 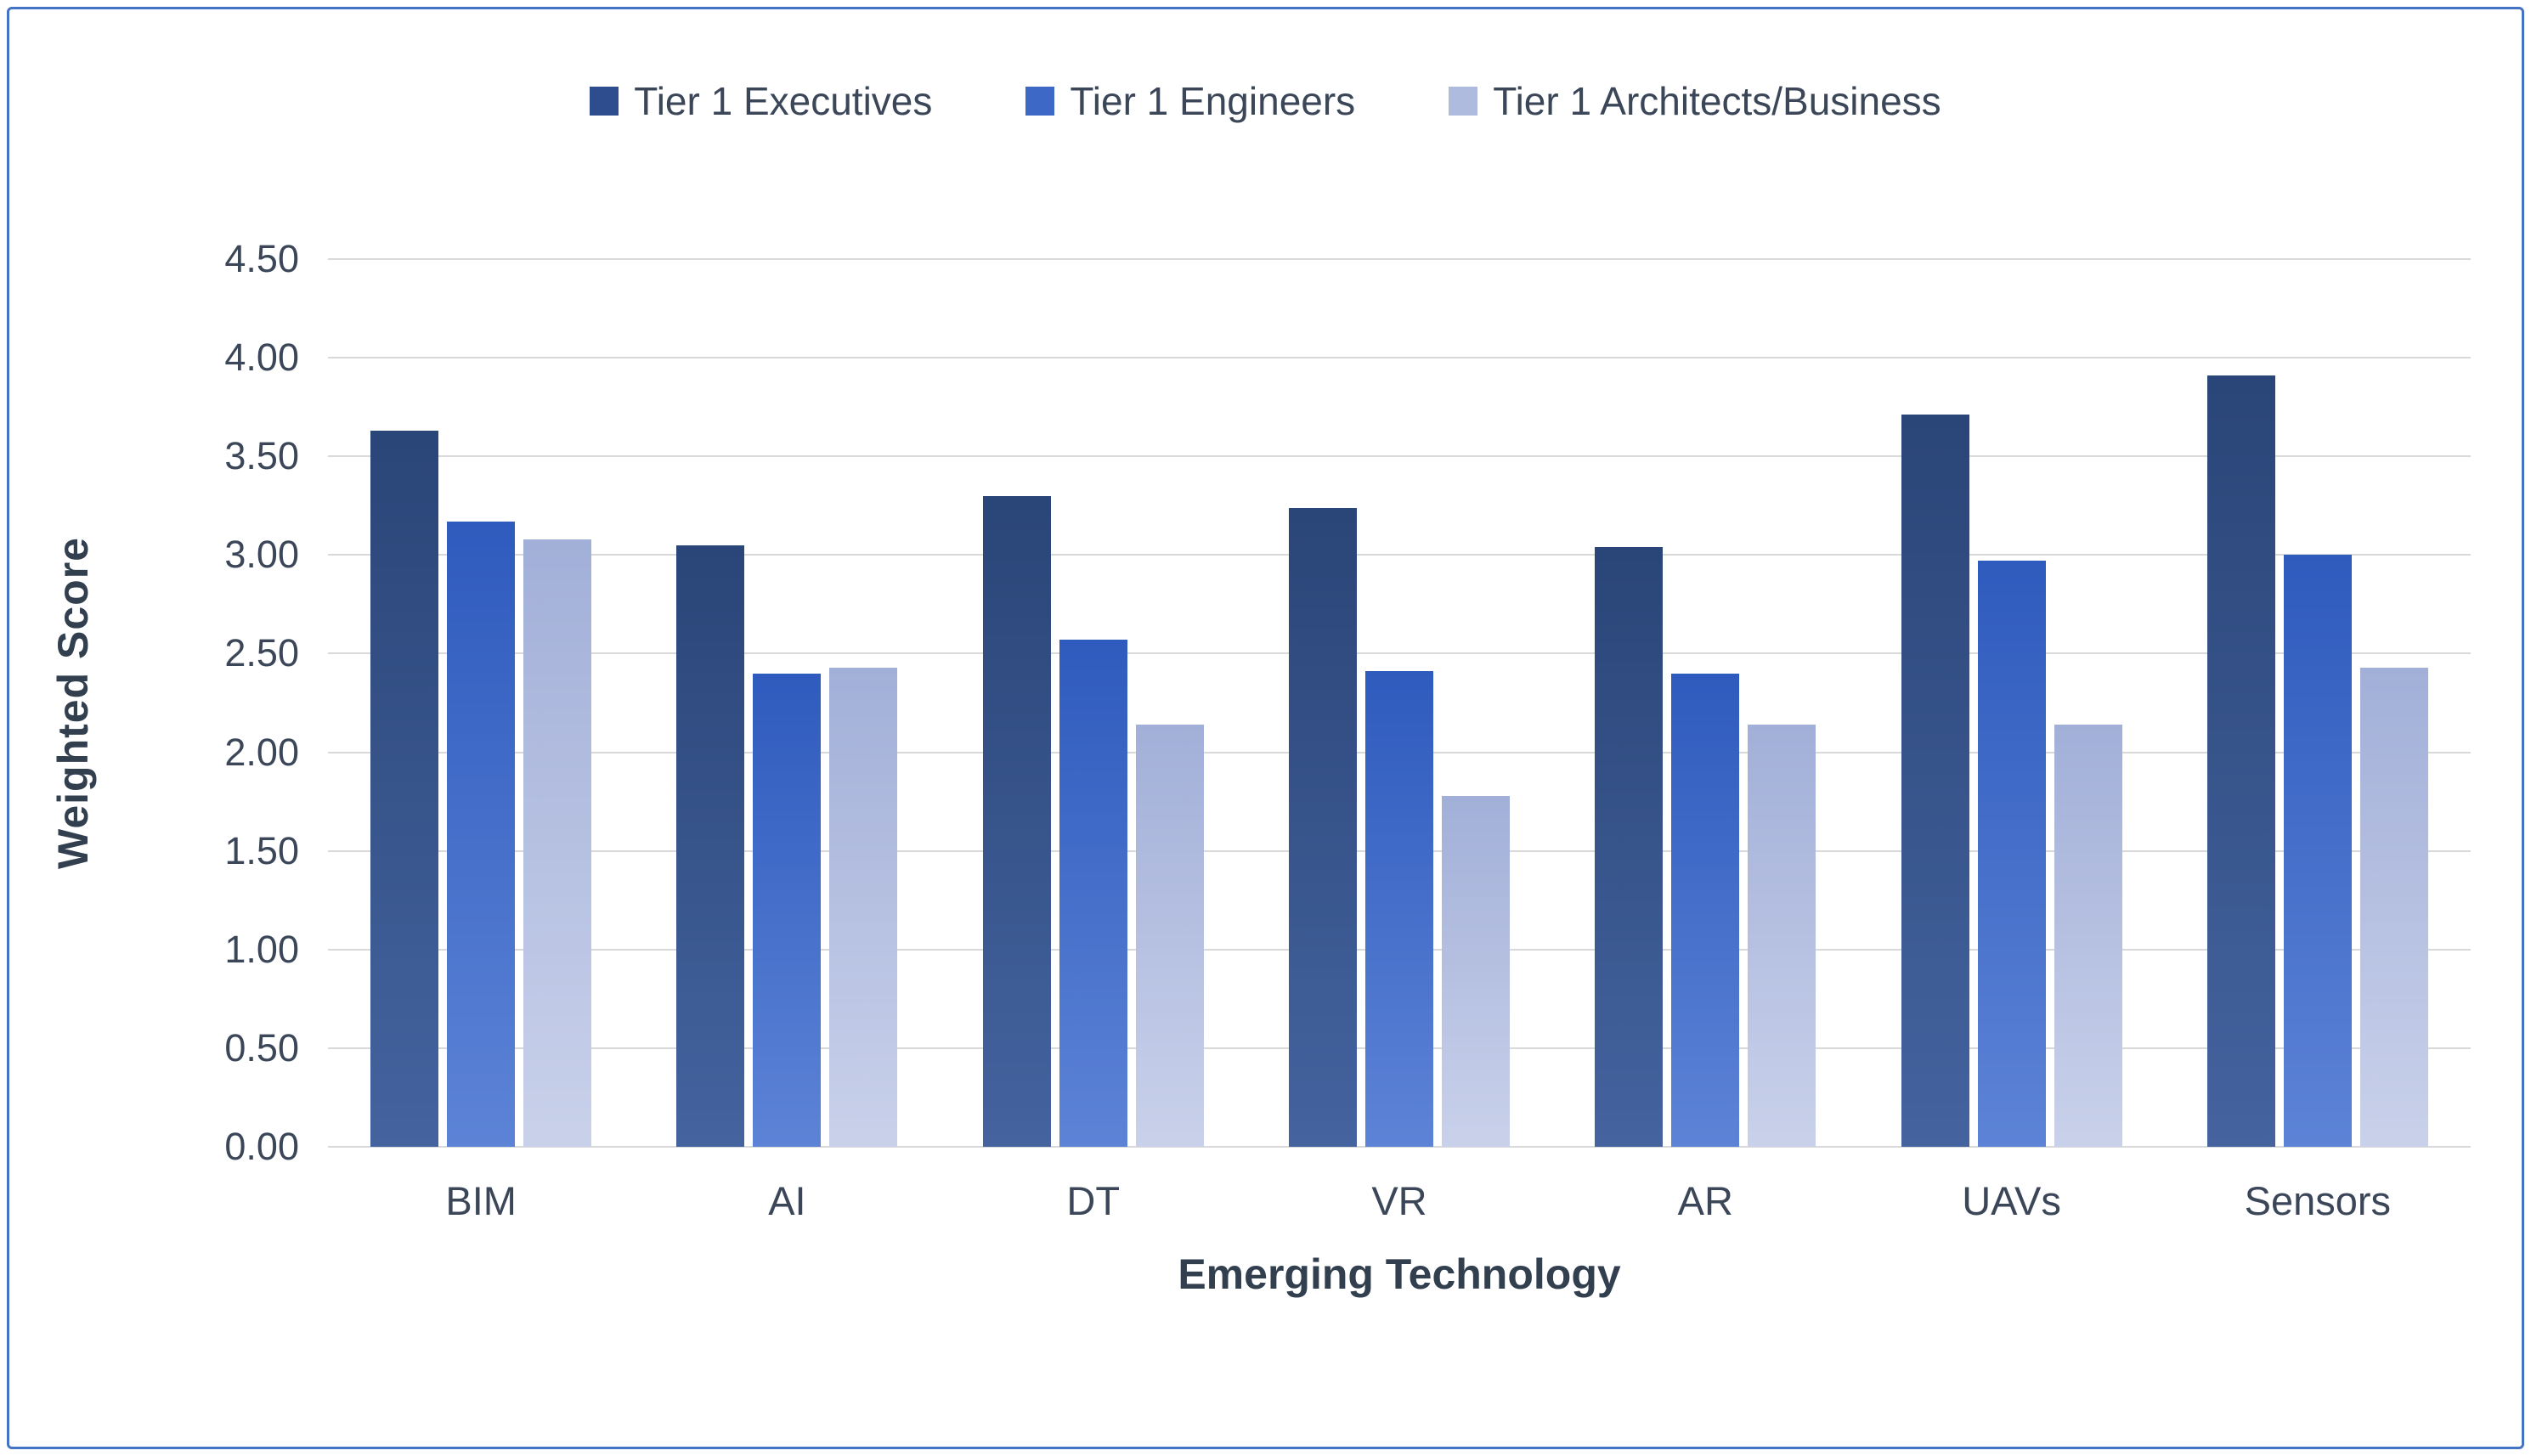 I want to click on x-axis-title: Emerging Technology, so click(x=1399, y=1274).